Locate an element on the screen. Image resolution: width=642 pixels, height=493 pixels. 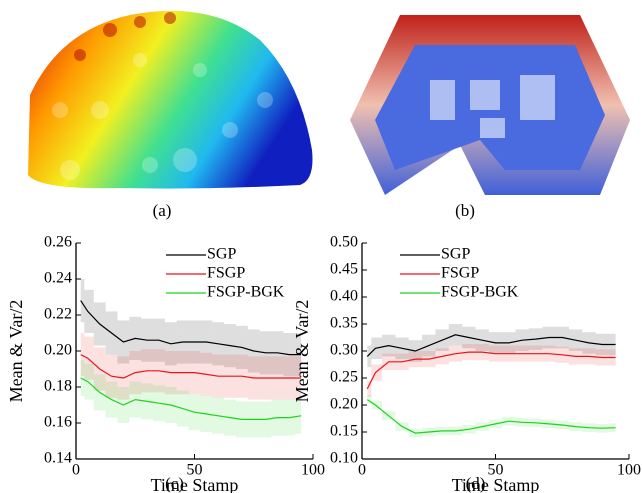
image-caption: (b) is located at coordinates (465, 210).